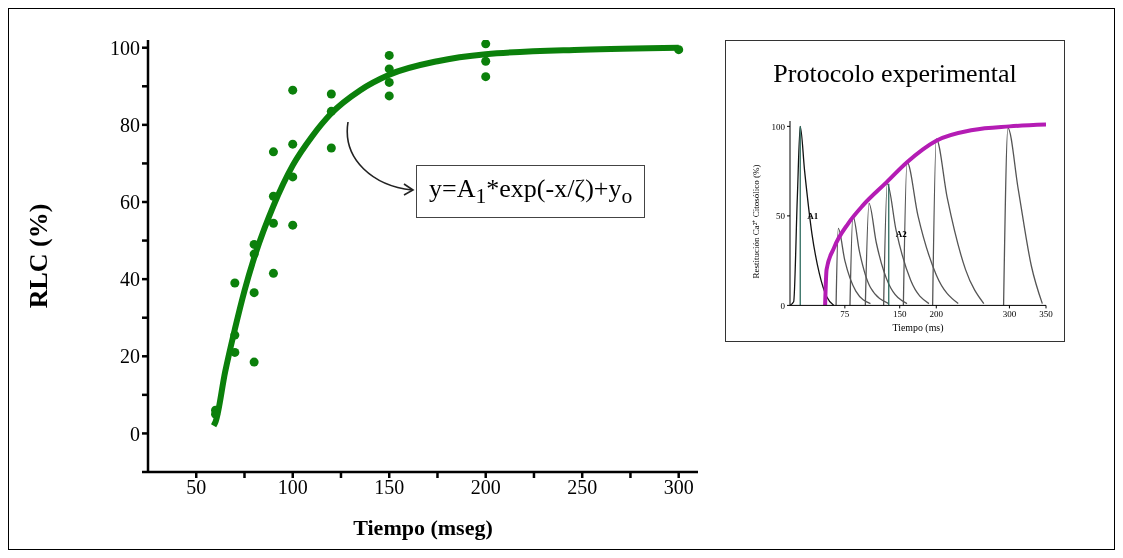 Image resolution: width=1123 pixels, height=558 pixels. What do you see at coordinates (845, 313) in the screenshot?
I see `x-tick-label: 75` at bounding box center [845, 313].